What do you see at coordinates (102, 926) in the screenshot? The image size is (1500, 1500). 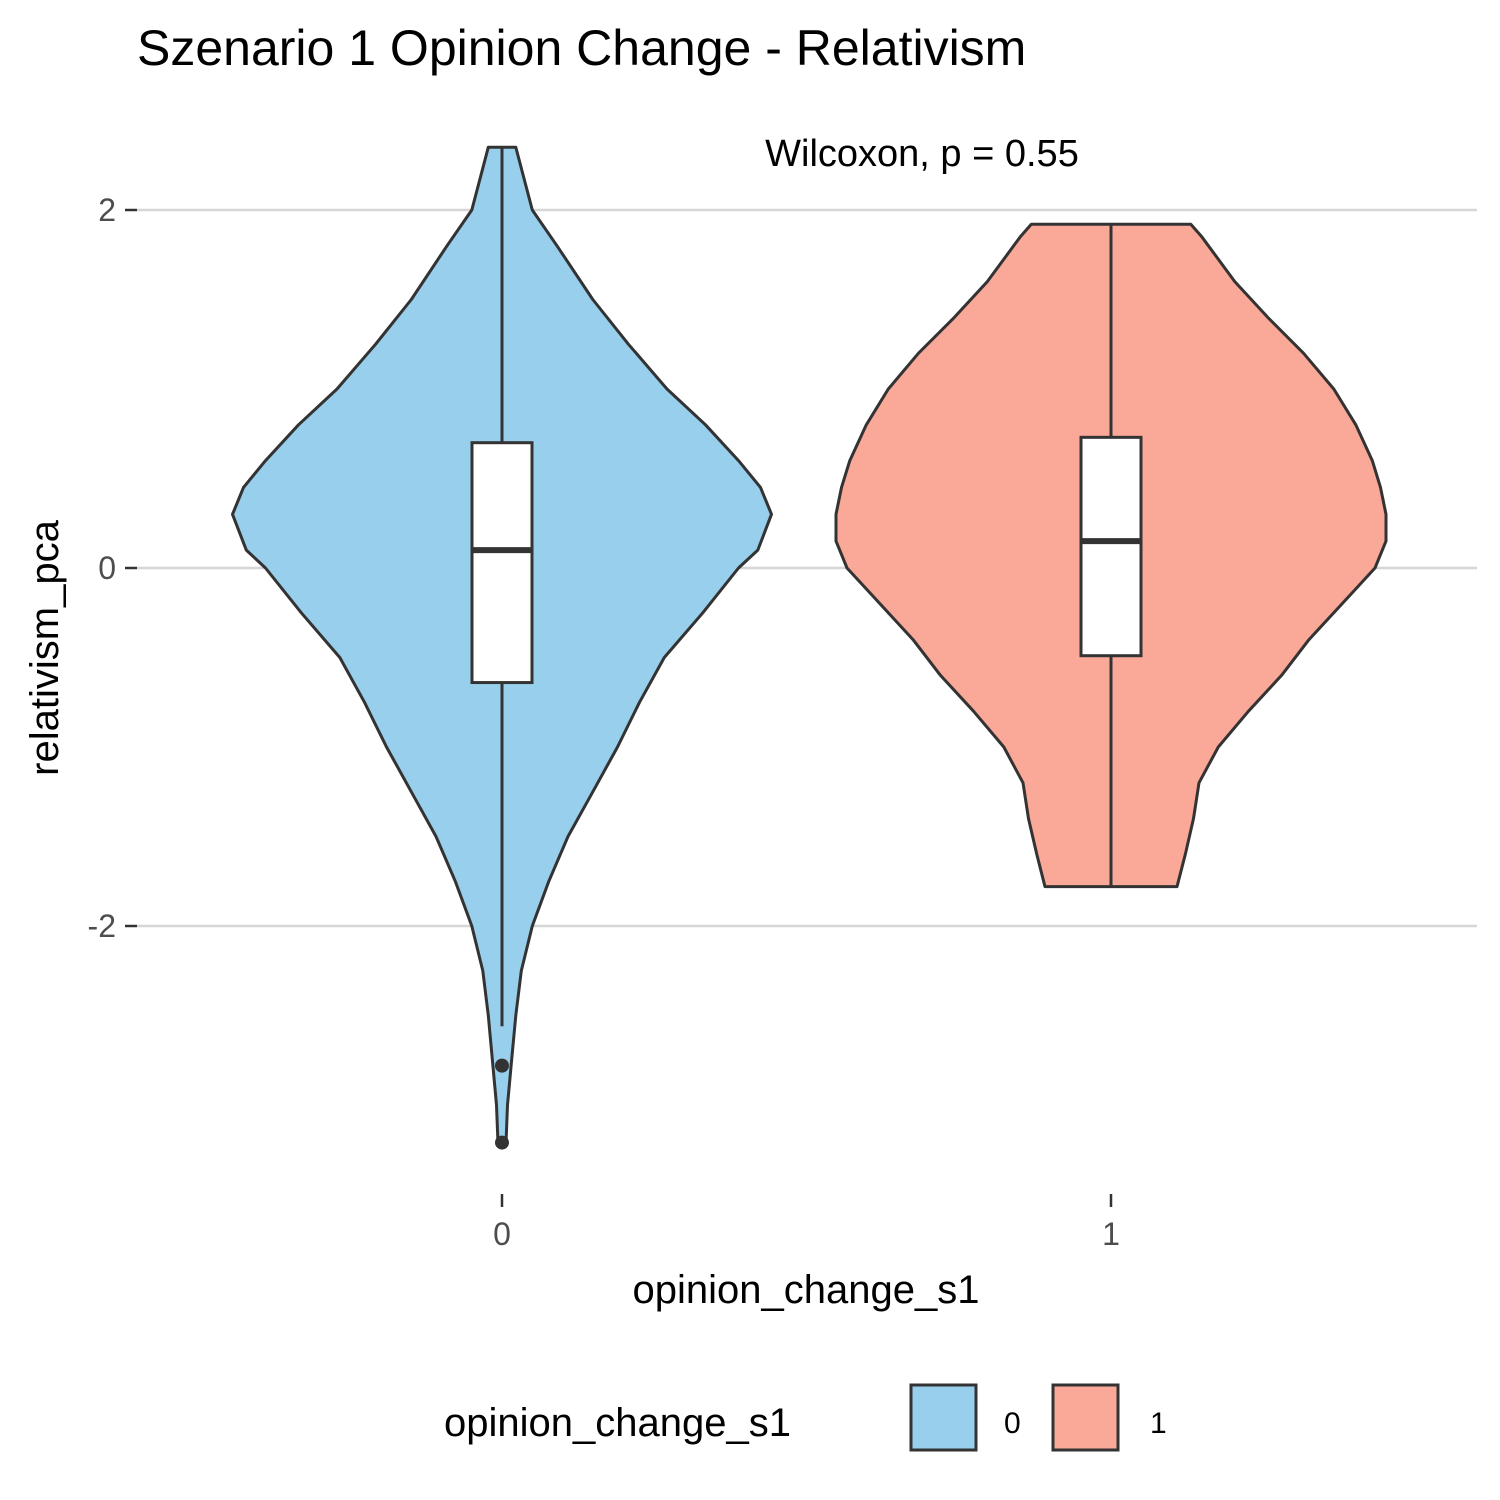 I see `y-tick-label: -2` at bounding box center [102, 926].